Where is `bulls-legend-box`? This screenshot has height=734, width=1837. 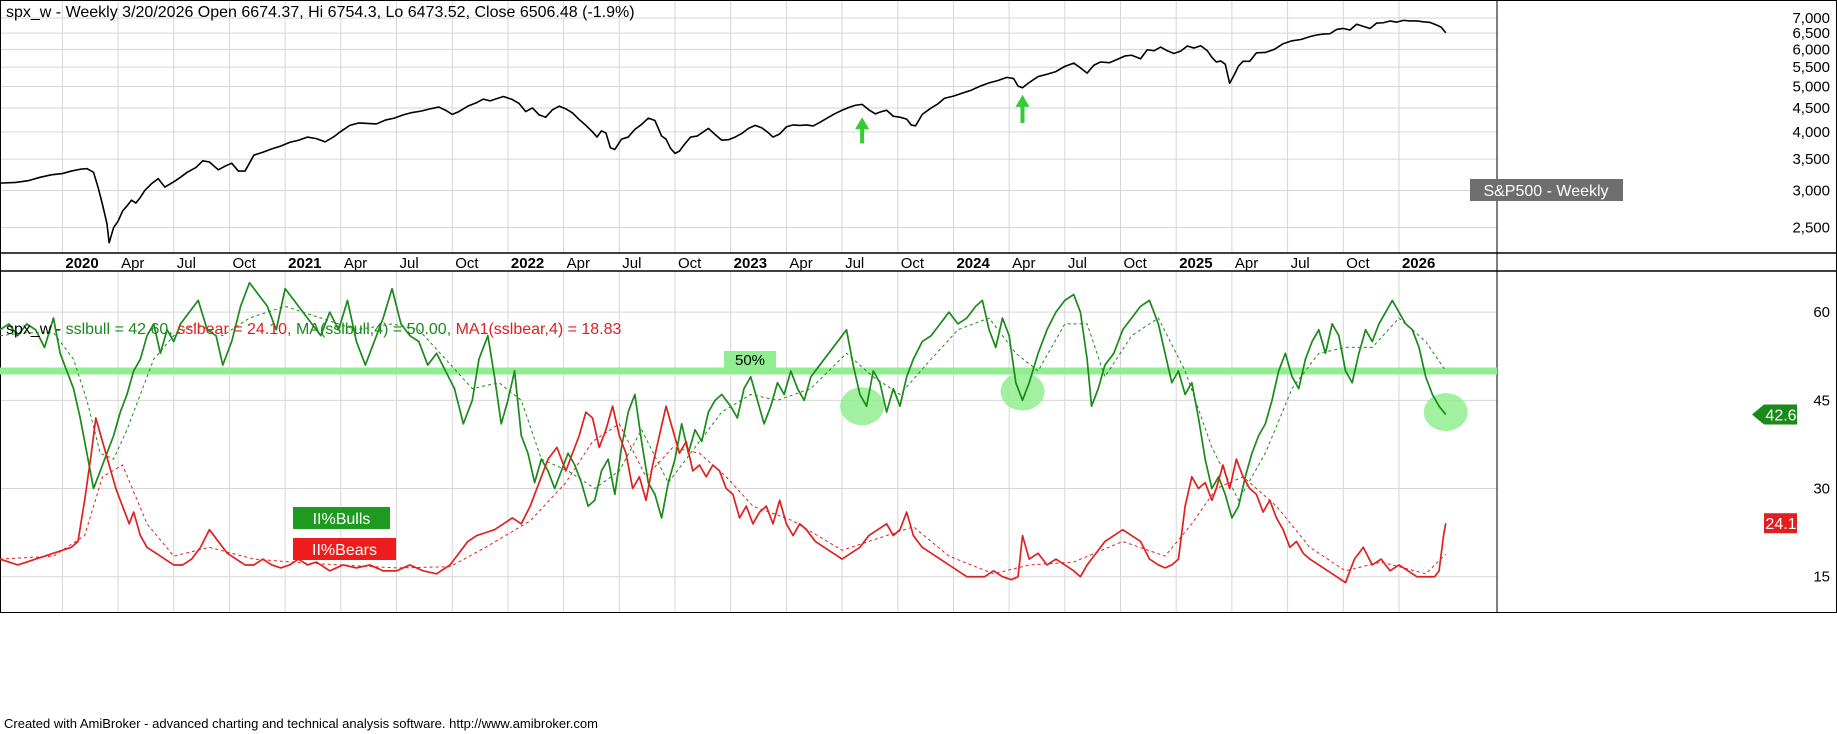
bulls-legend-box is located at coordinates (341, 518).